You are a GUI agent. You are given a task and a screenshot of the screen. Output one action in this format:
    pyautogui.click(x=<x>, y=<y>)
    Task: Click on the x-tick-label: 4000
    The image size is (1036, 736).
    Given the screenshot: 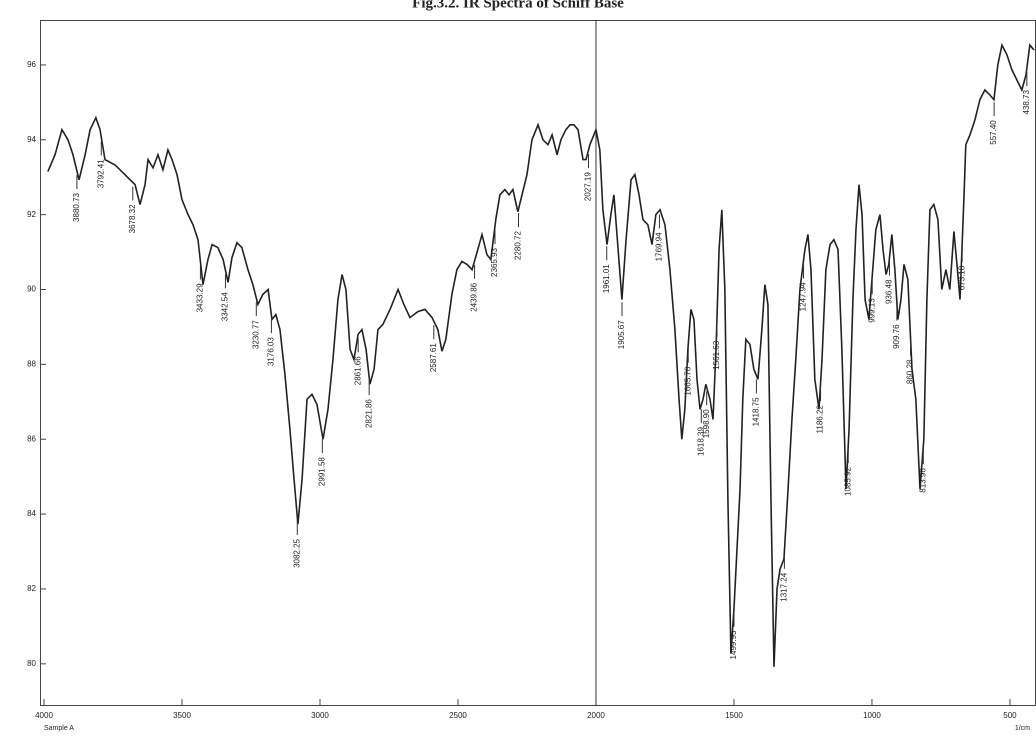 What is the action you would take?
    pyautogui.click(x=44, y=715)
    